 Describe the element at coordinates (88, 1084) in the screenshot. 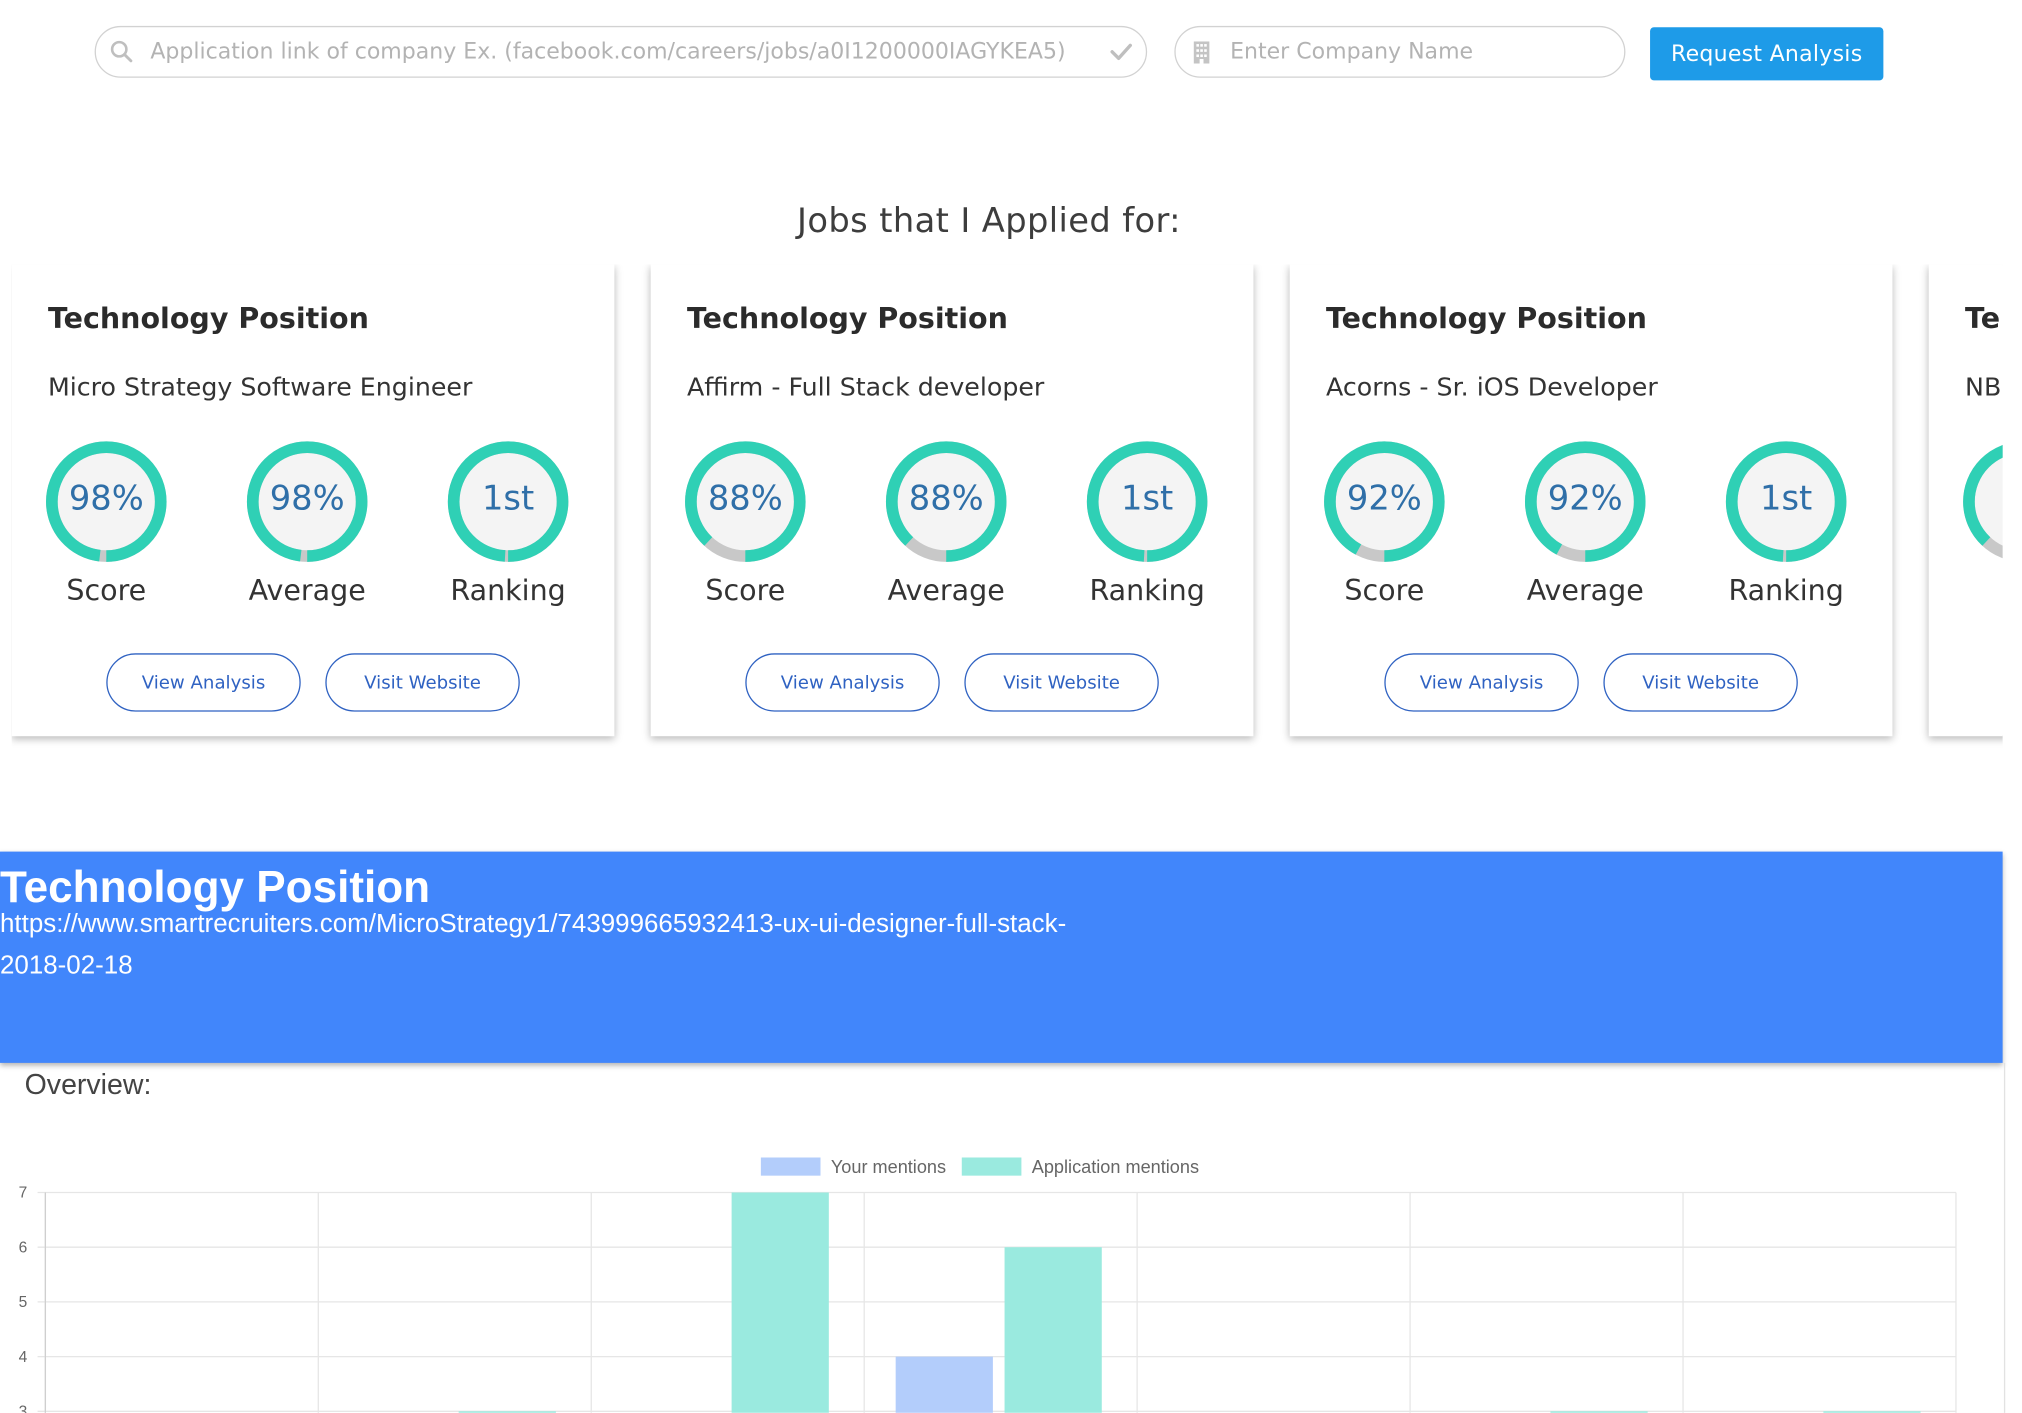

I see `overview-label: Overview:` at that location.